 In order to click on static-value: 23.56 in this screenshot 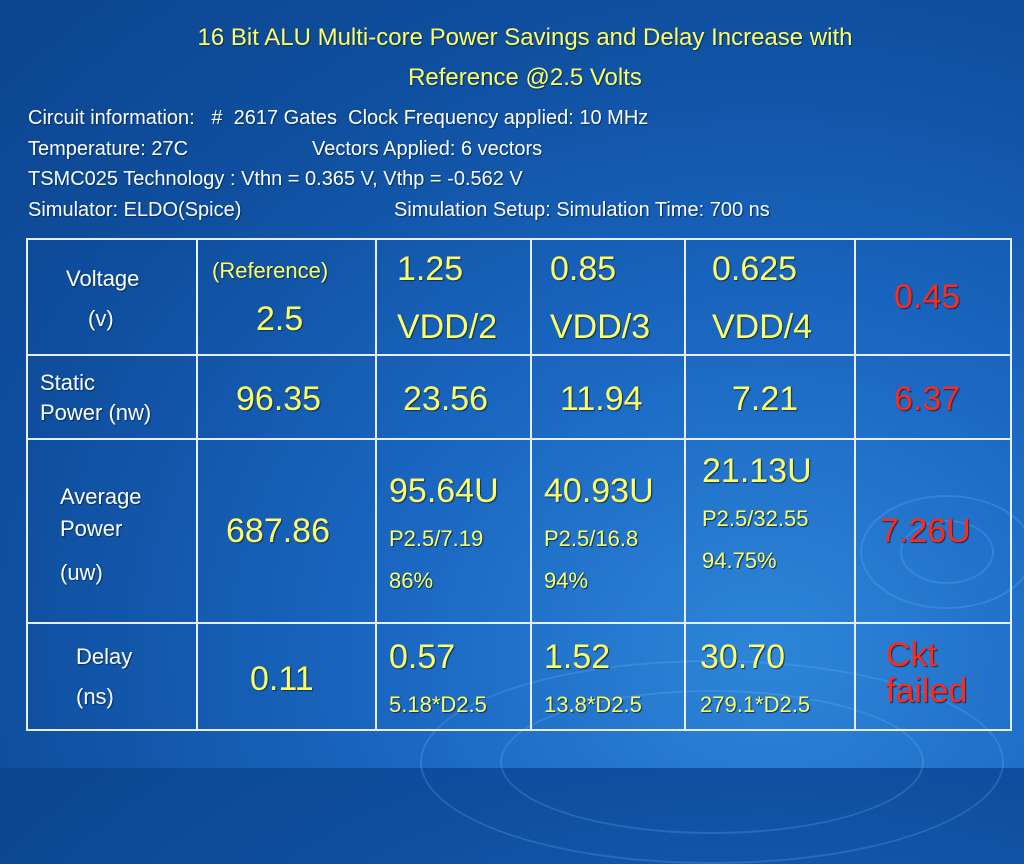, I will do `click(446, 399)`.